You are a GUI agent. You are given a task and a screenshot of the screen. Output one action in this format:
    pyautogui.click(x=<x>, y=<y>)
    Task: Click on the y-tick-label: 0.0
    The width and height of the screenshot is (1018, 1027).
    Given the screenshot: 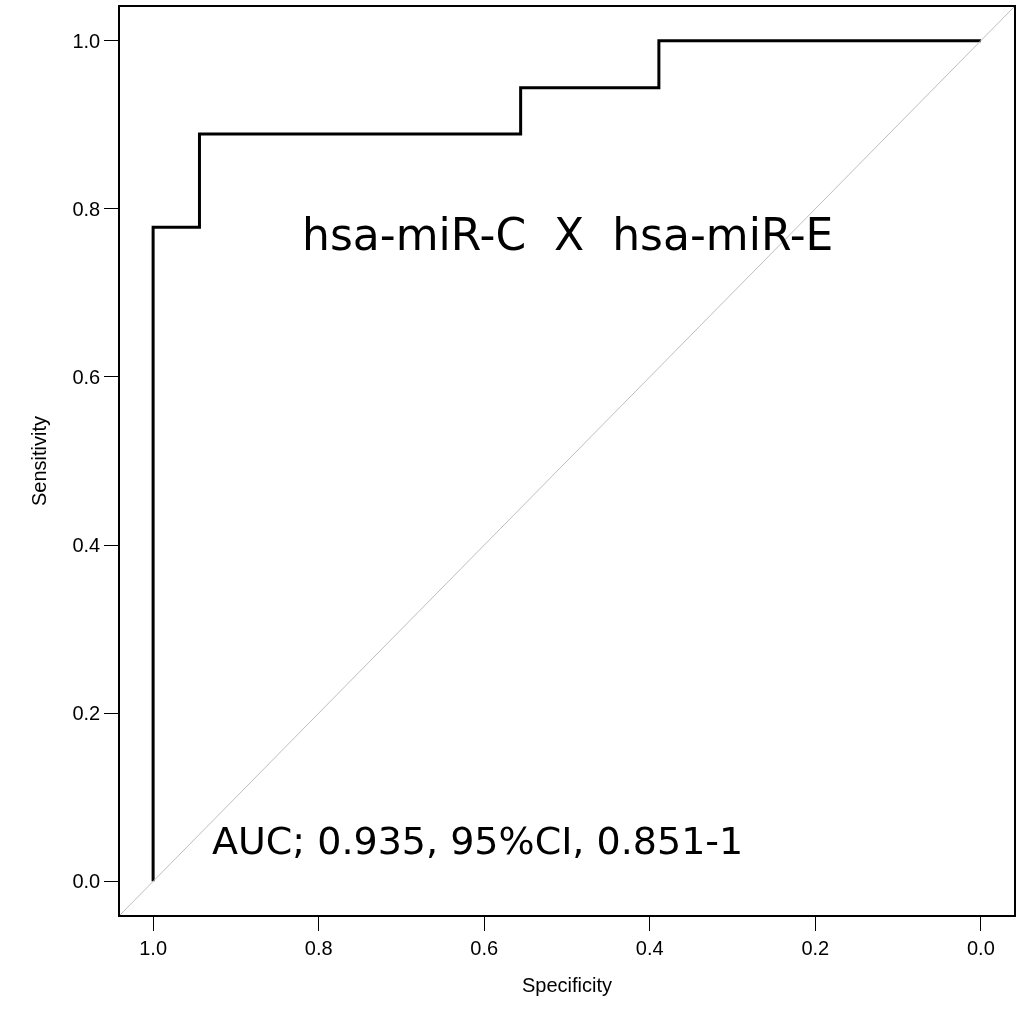 What is the action you would take?
    pyautogui.click(x=86, y=881)
    